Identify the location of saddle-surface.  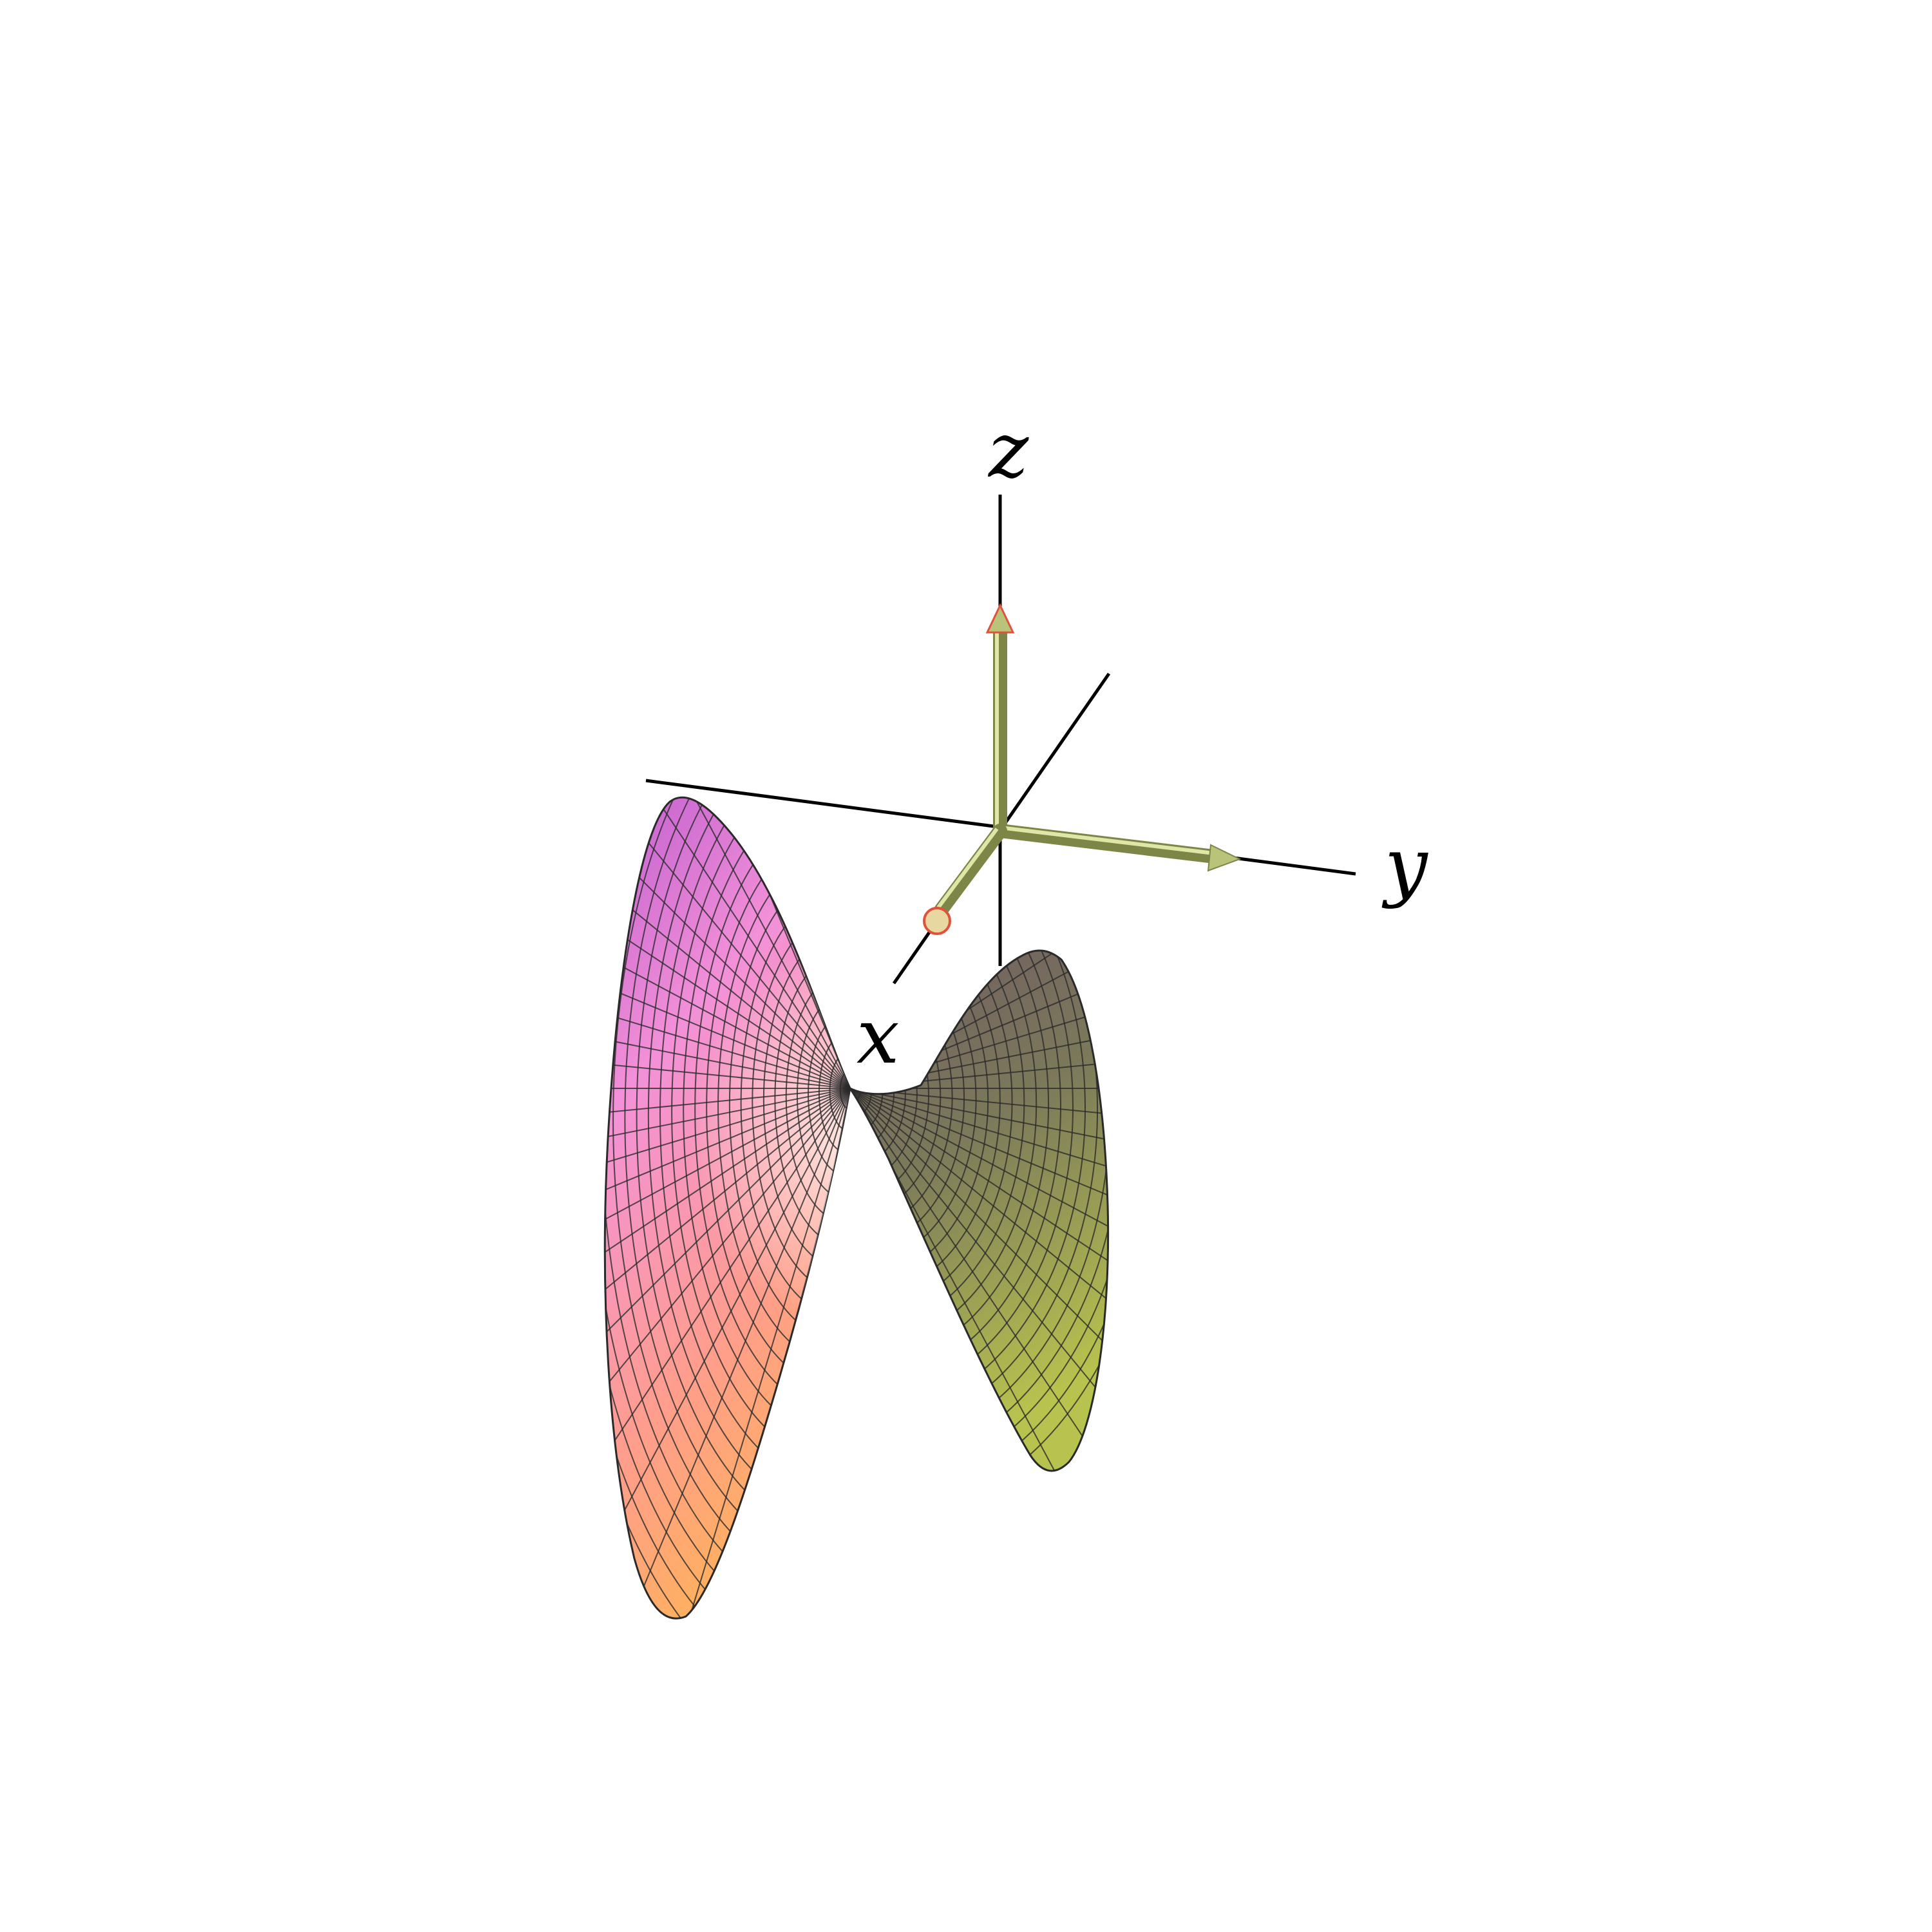
(856, 1208).